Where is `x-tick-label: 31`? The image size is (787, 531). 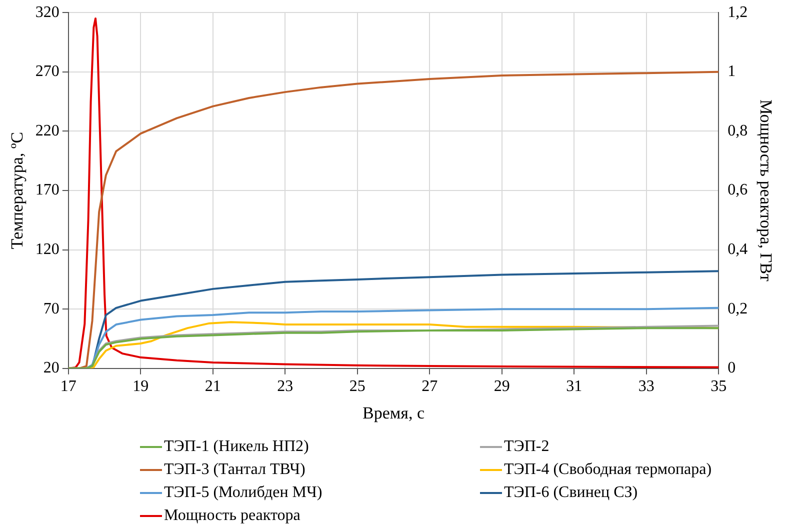
x-tick-label: 31 is located at coordinates (574, 387).